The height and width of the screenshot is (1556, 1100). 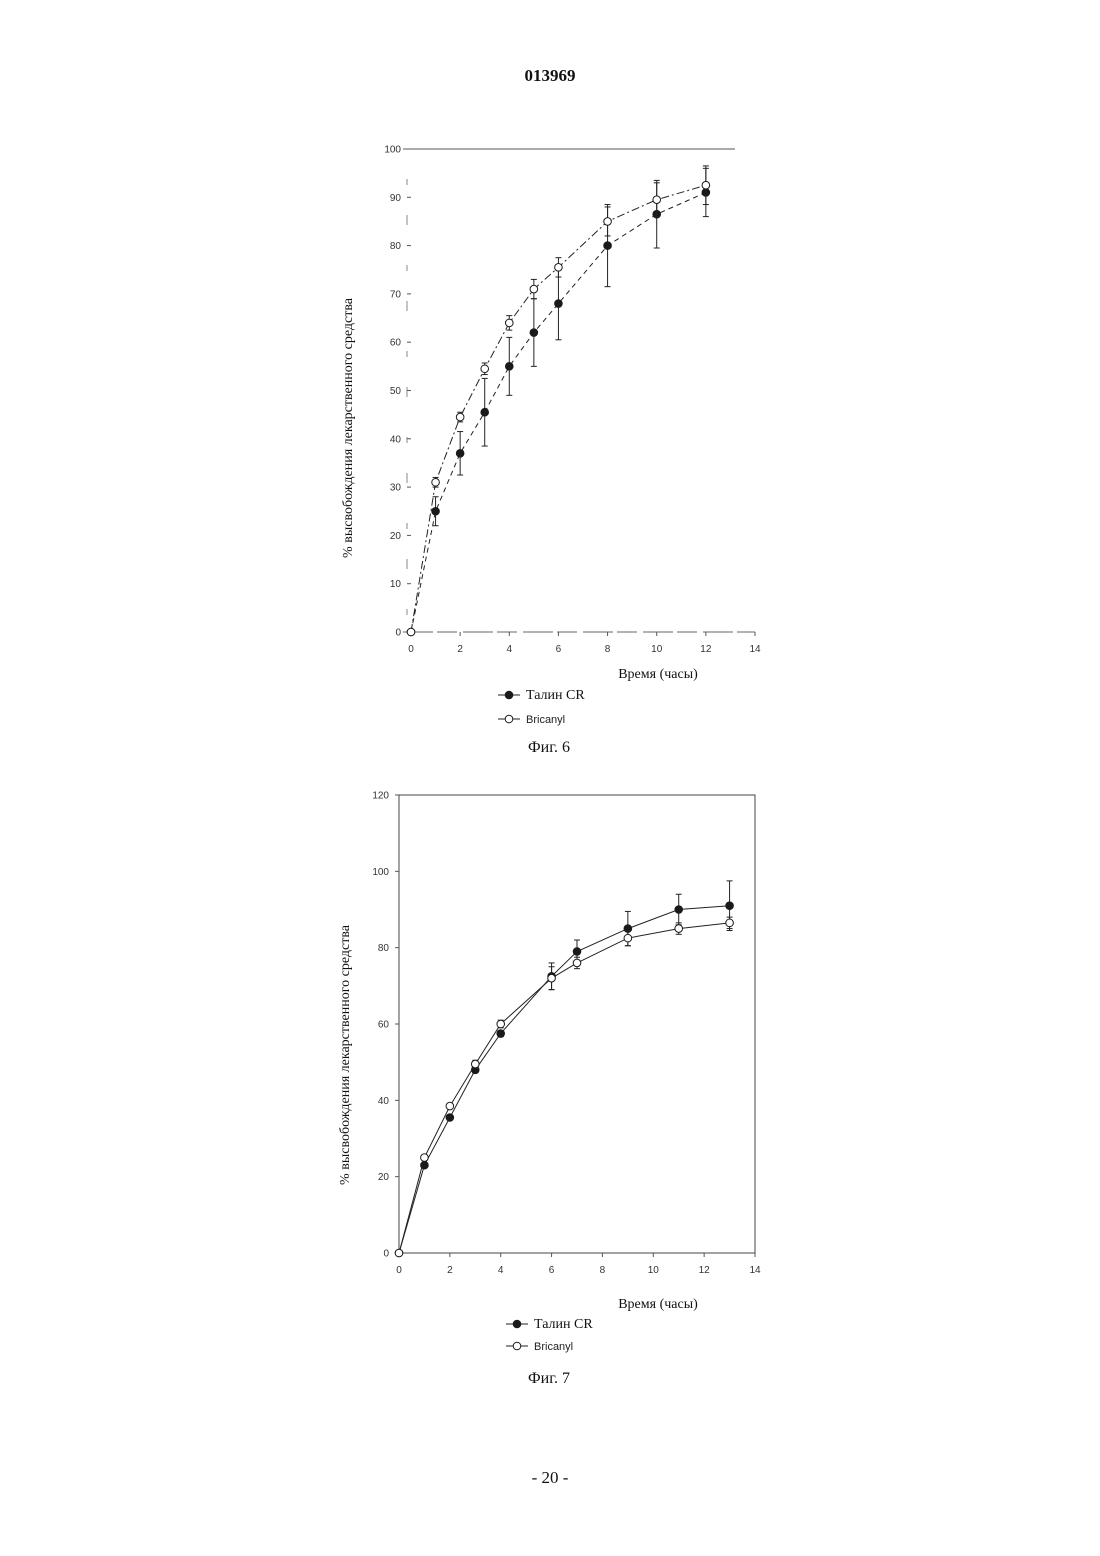 I want to click on fig6-y-axis-label: % высвобождения лекарственного средства, so click(x=348, y=427).